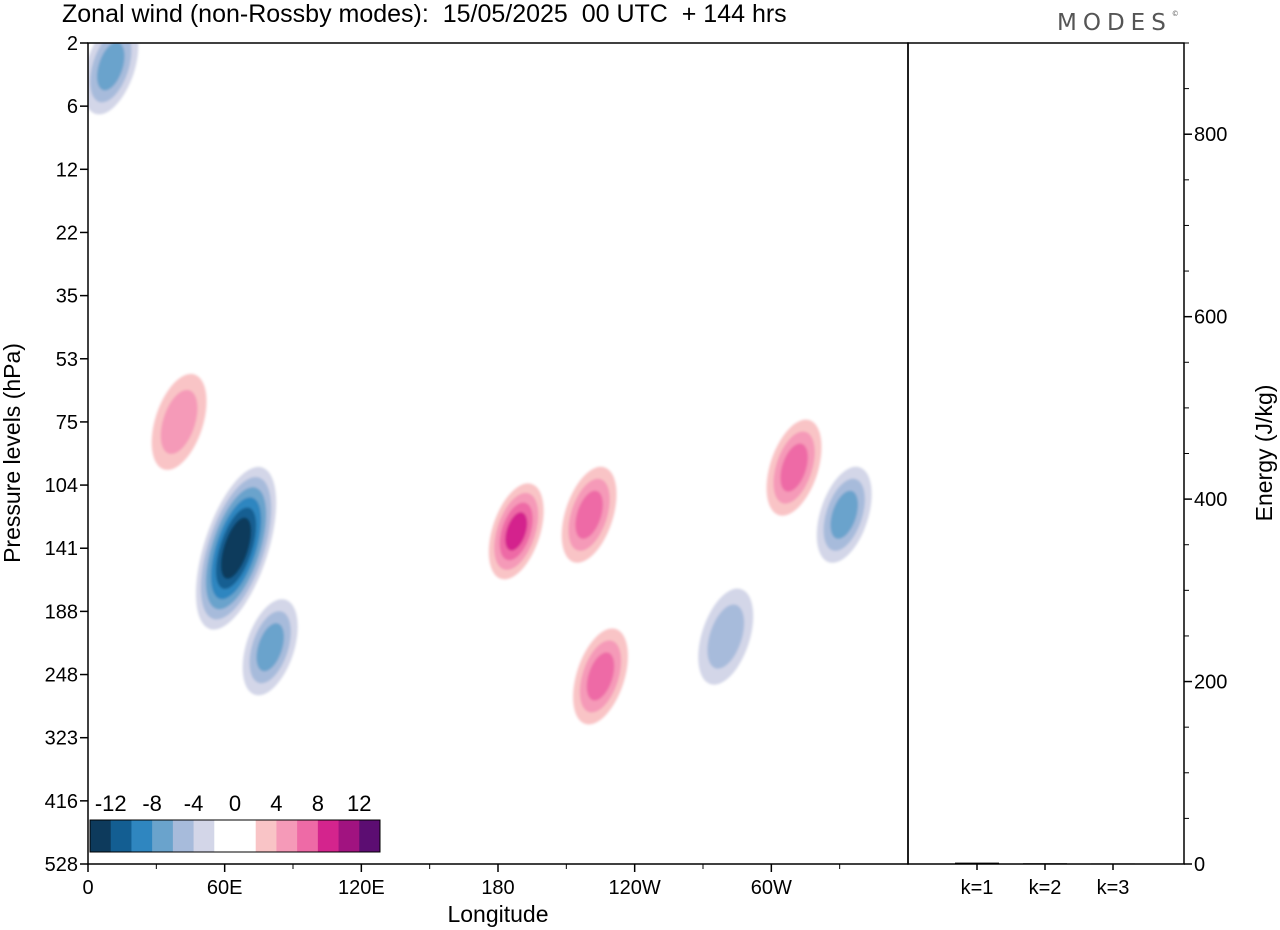 The height and width of the screenshot is (930, 1280). I want to click on colorbar-frame, so click(235, 836).